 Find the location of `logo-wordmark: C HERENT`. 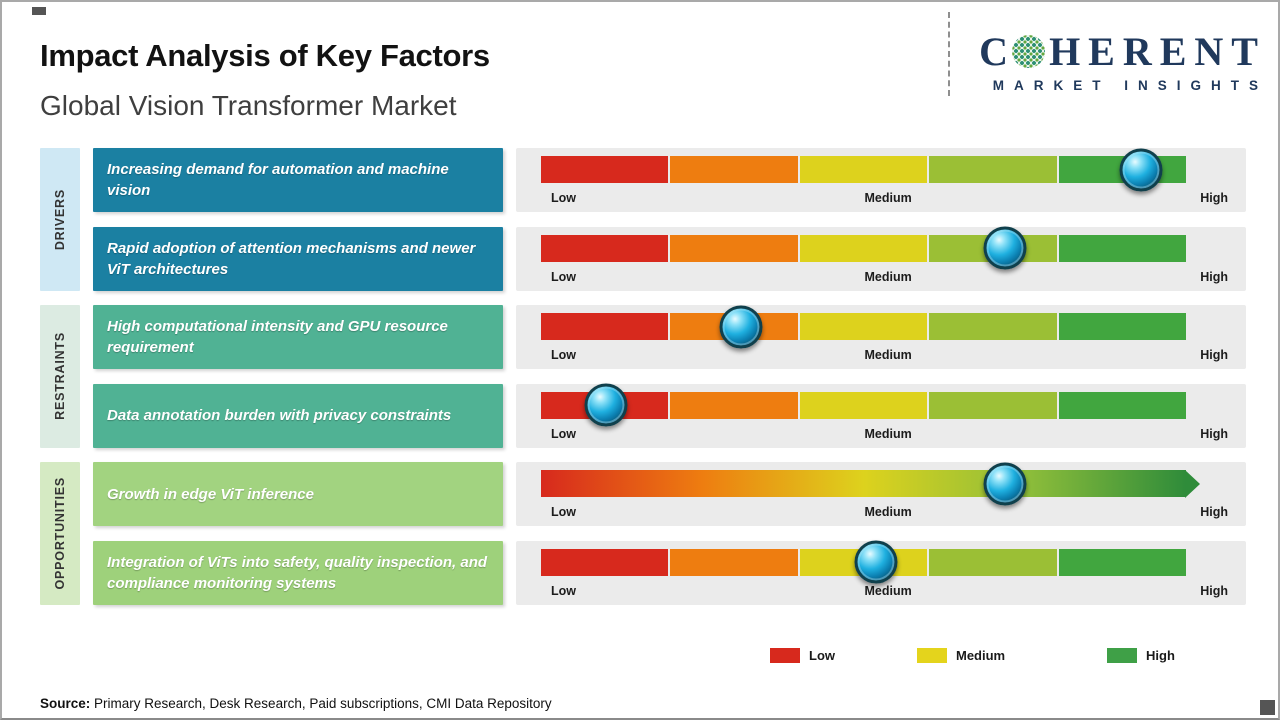

logo-wordmark: C HERENT is located at coordinates (1112, 52).